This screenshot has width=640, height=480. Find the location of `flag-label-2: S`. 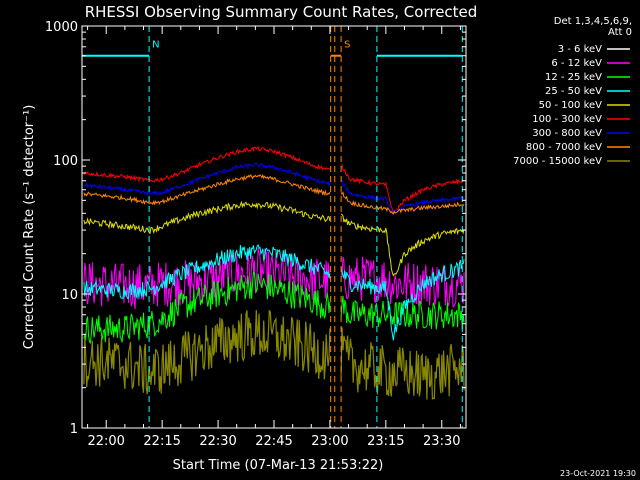

flag-label-2: S is located at coordinates (347, 45).